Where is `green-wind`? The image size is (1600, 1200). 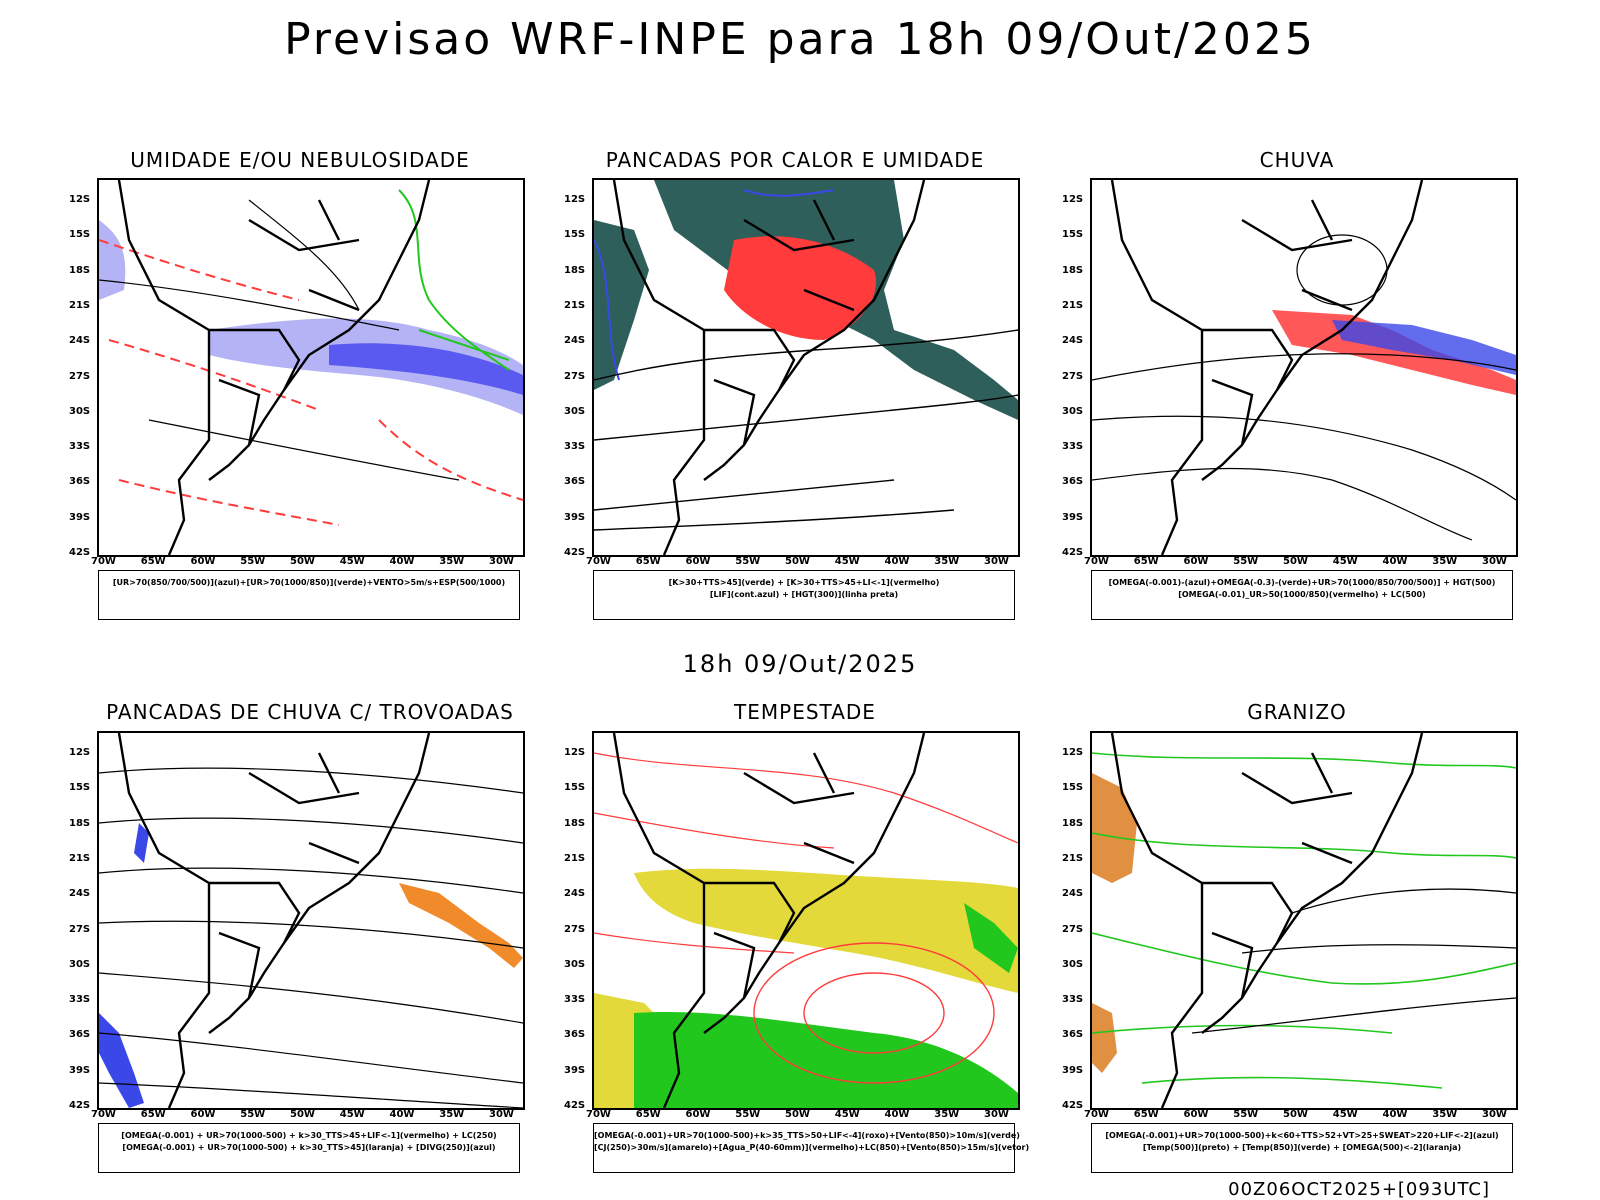 green-wind is located at coordinates (826, 1060).